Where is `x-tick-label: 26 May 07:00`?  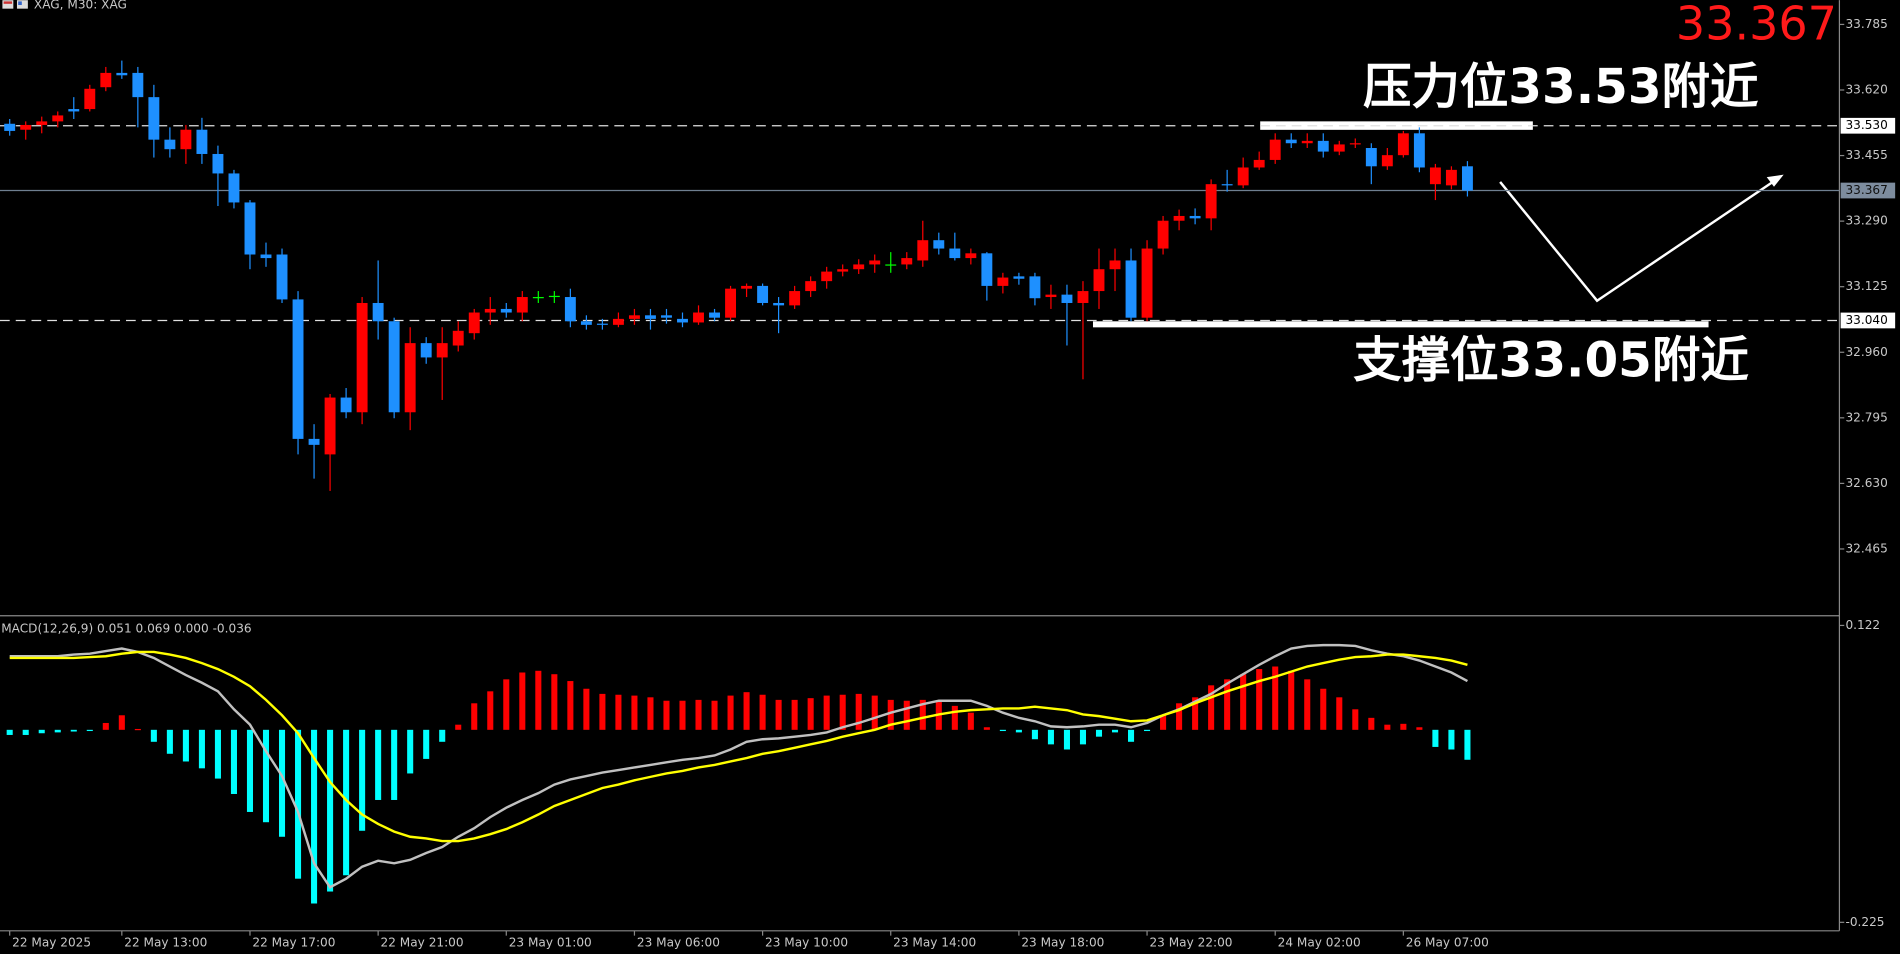 x-tick-label: 26 May 07:00 is located at coordinates (1447, 942).